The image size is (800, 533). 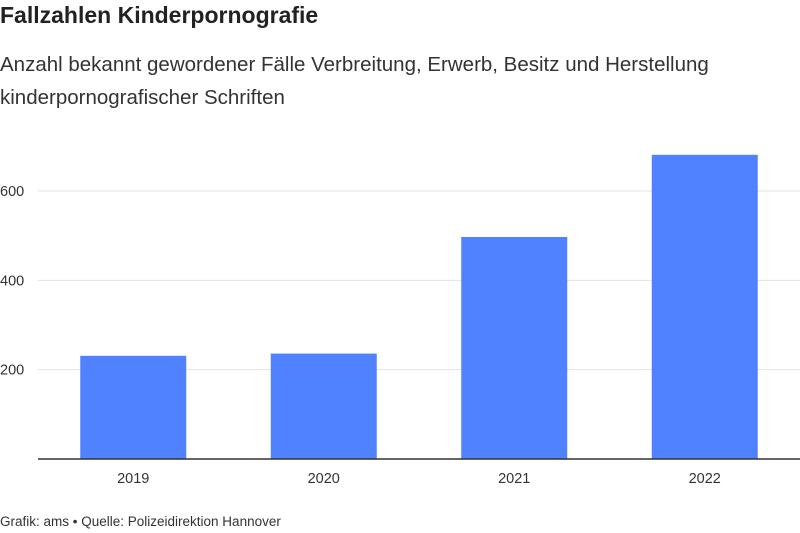 I want to click on chart-title: Fallzahlen Kinderpornografie, so click(x=159, y=15).